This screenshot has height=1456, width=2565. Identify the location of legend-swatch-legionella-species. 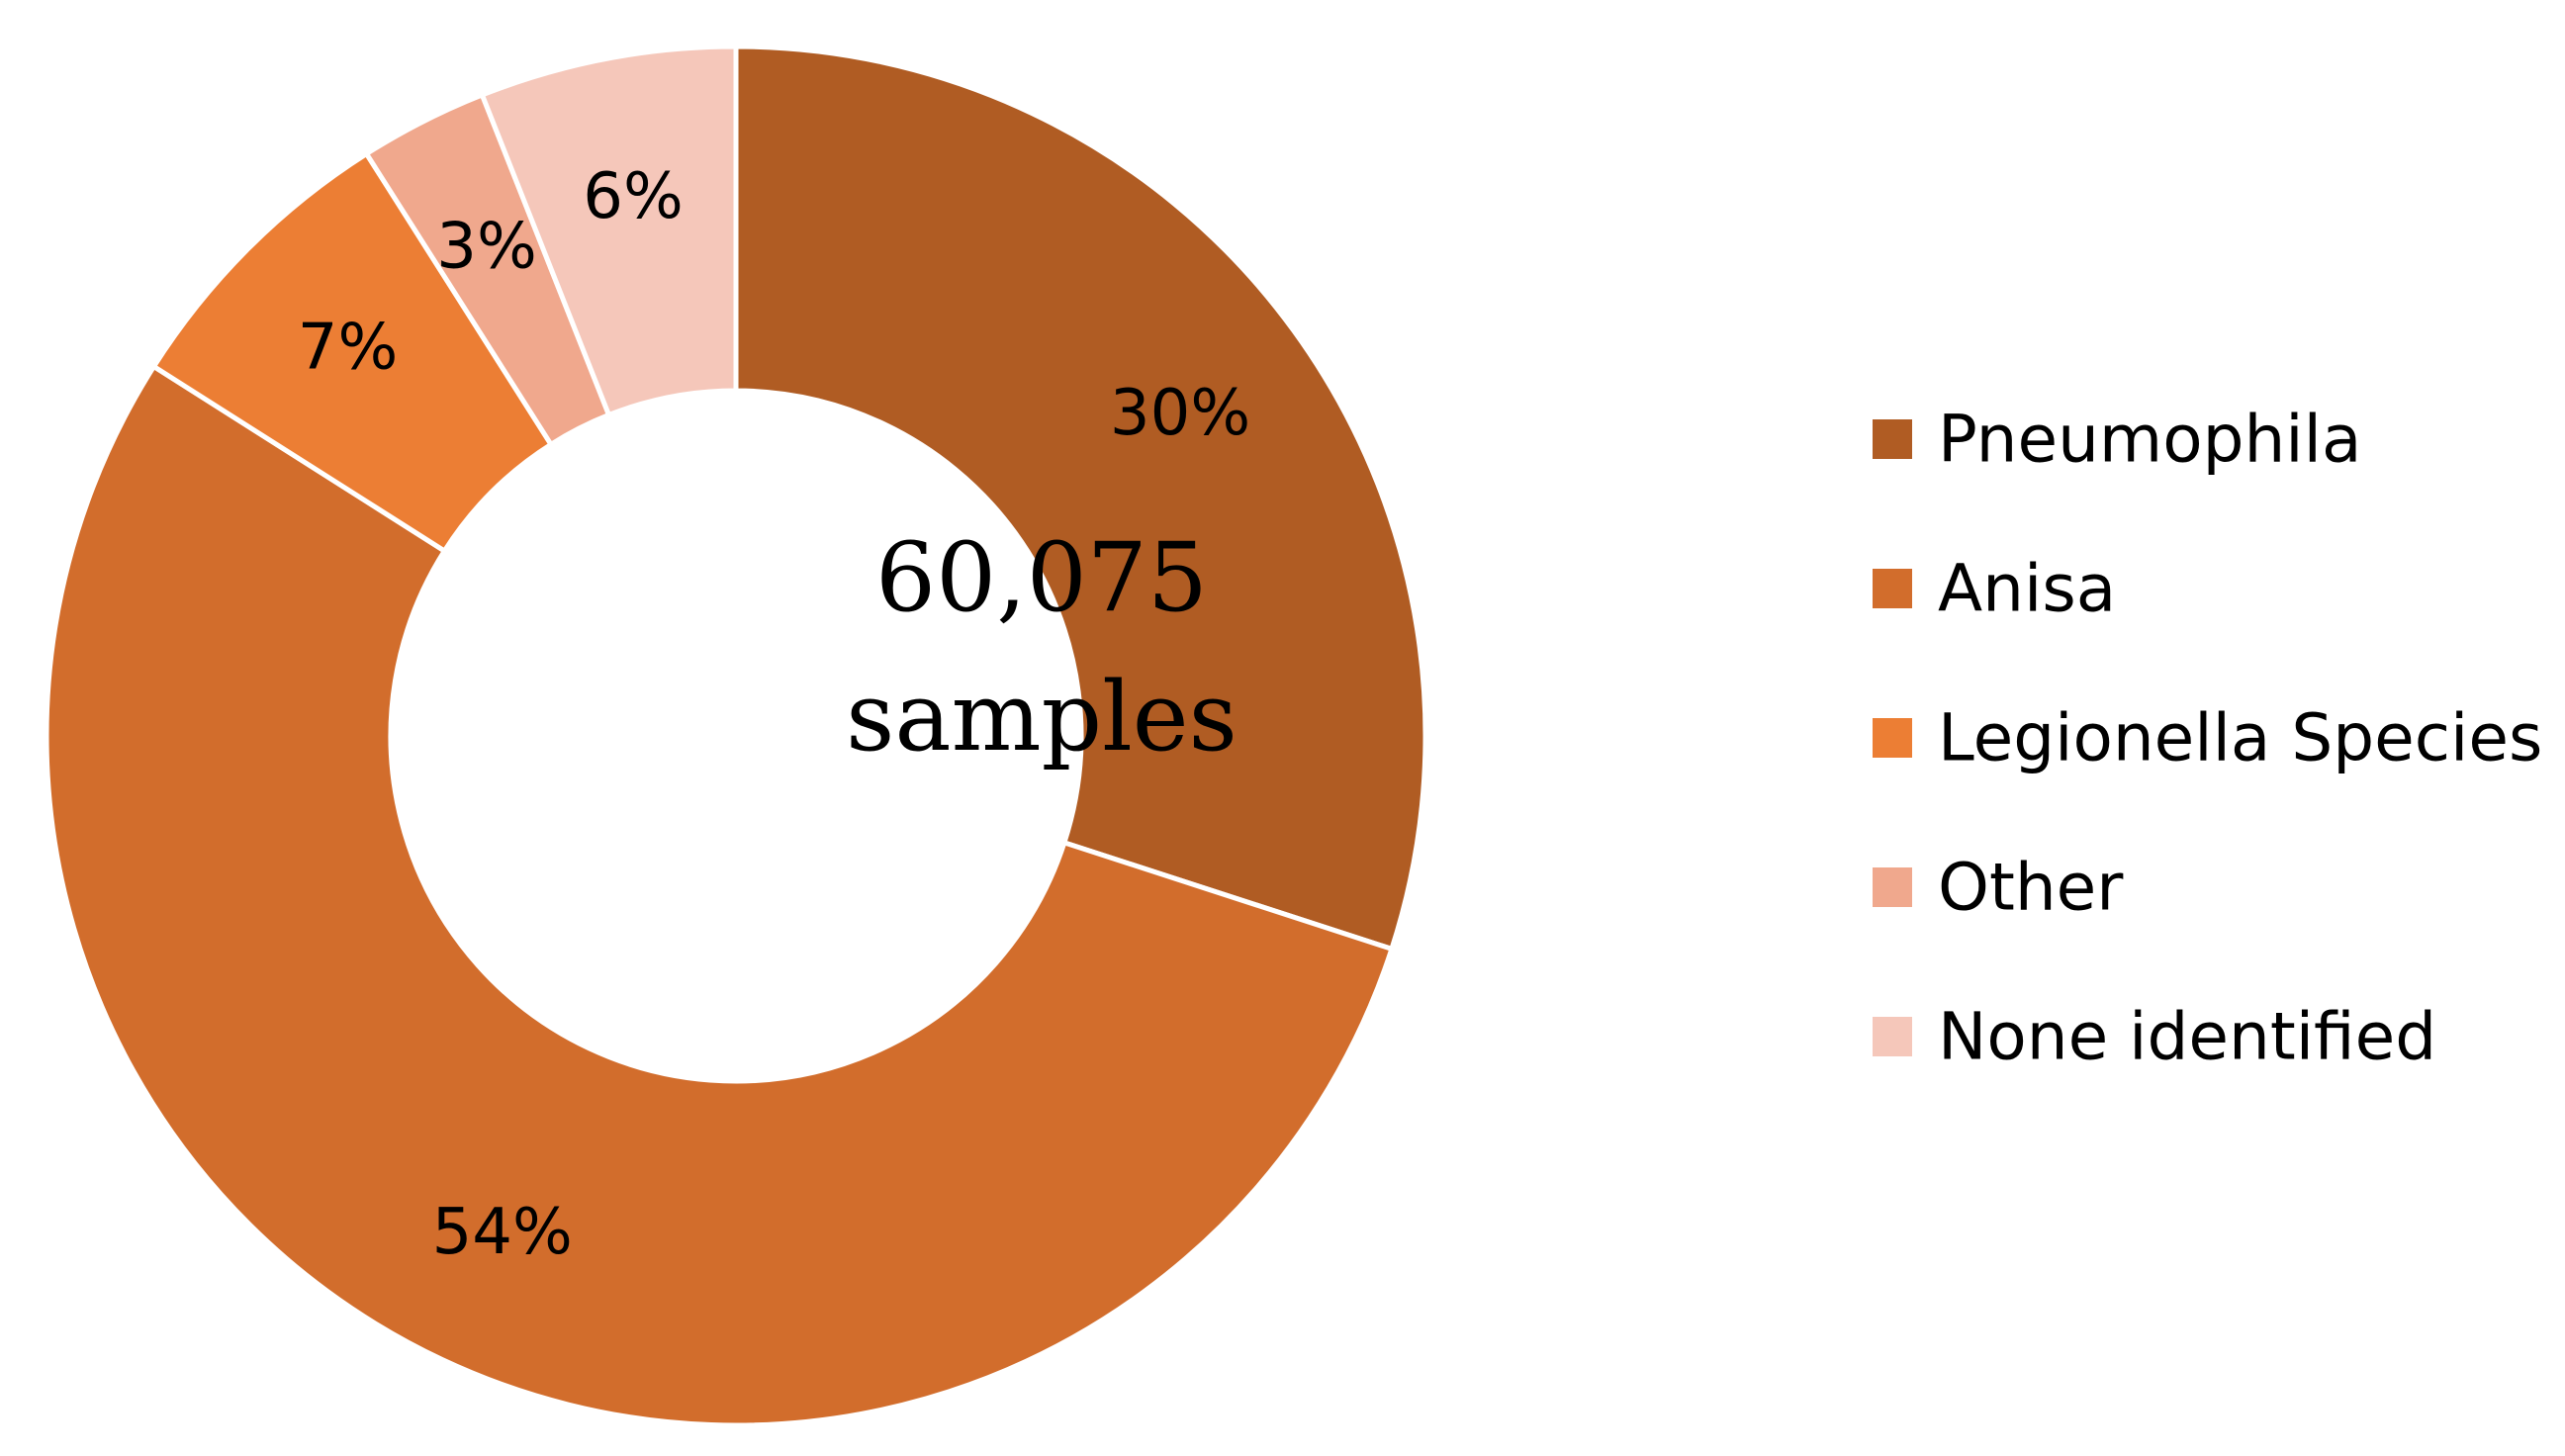
(1892, 738).